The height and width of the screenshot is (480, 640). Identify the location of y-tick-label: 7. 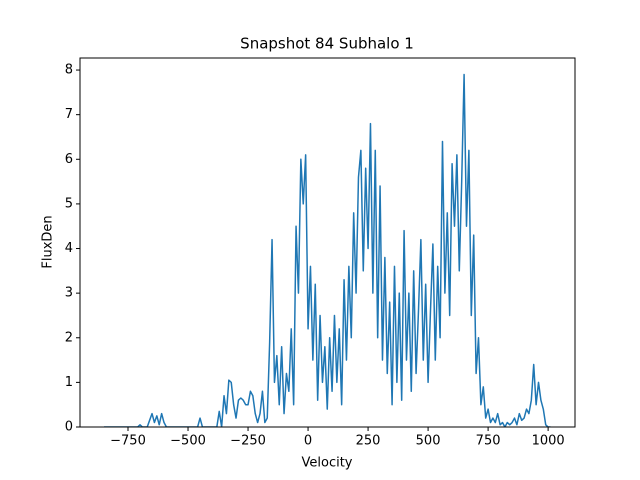
(69, 114).